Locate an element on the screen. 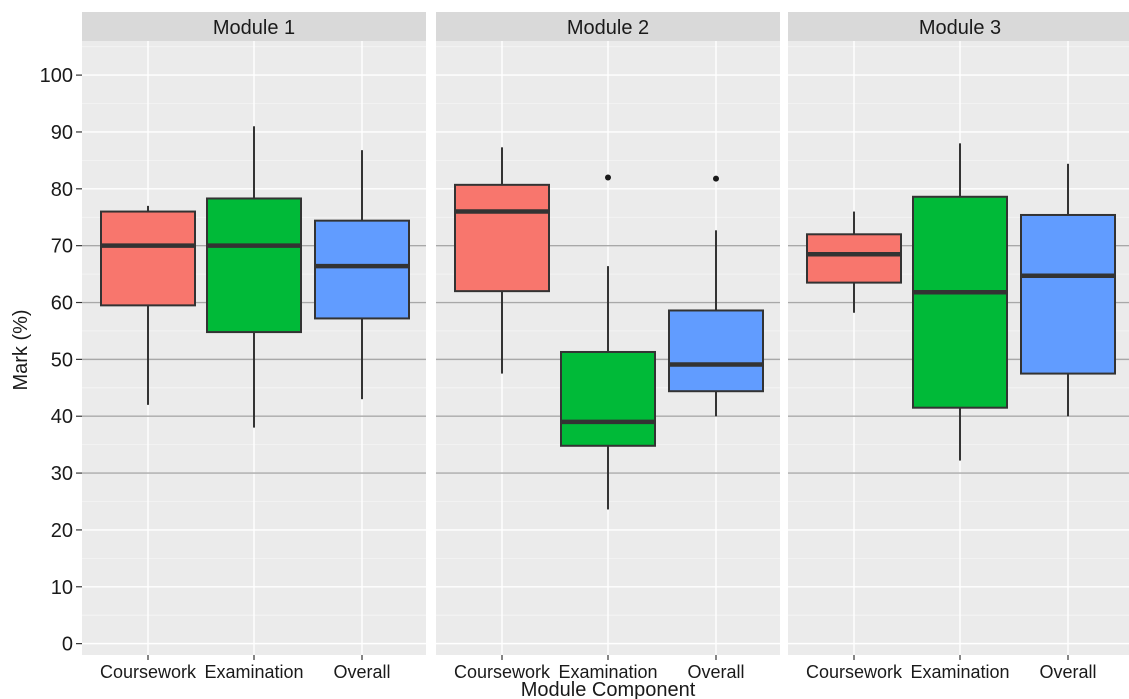 Image resolution: width=1129 pixels, height=699 pixels. y-tick-label: 40 is located at coordinates (62, 417).